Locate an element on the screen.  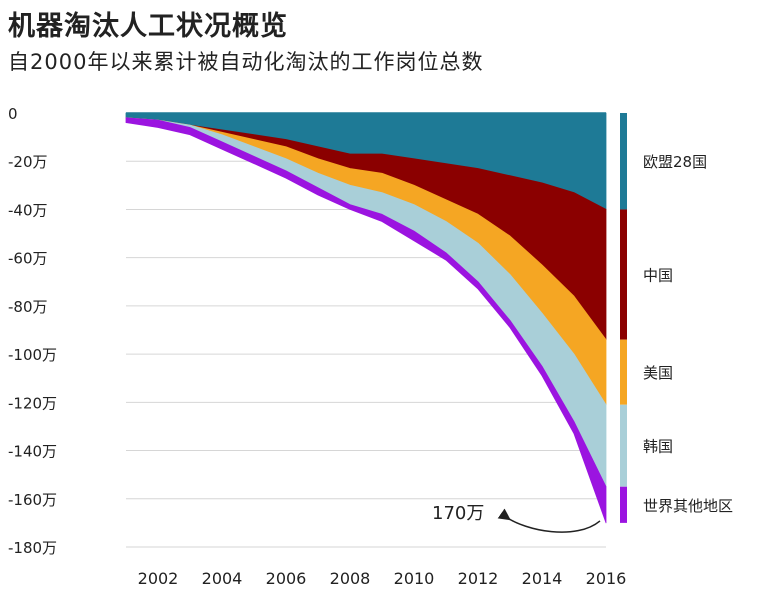
y-tick-label: 0 is located at coordinates (13, 114).